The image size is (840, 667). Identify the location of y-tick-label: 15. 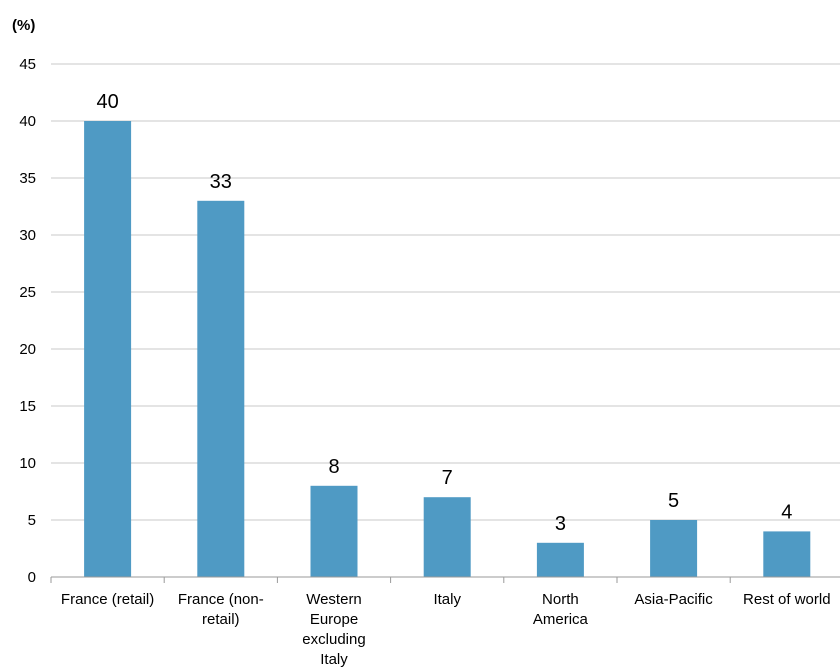
(27, 406).